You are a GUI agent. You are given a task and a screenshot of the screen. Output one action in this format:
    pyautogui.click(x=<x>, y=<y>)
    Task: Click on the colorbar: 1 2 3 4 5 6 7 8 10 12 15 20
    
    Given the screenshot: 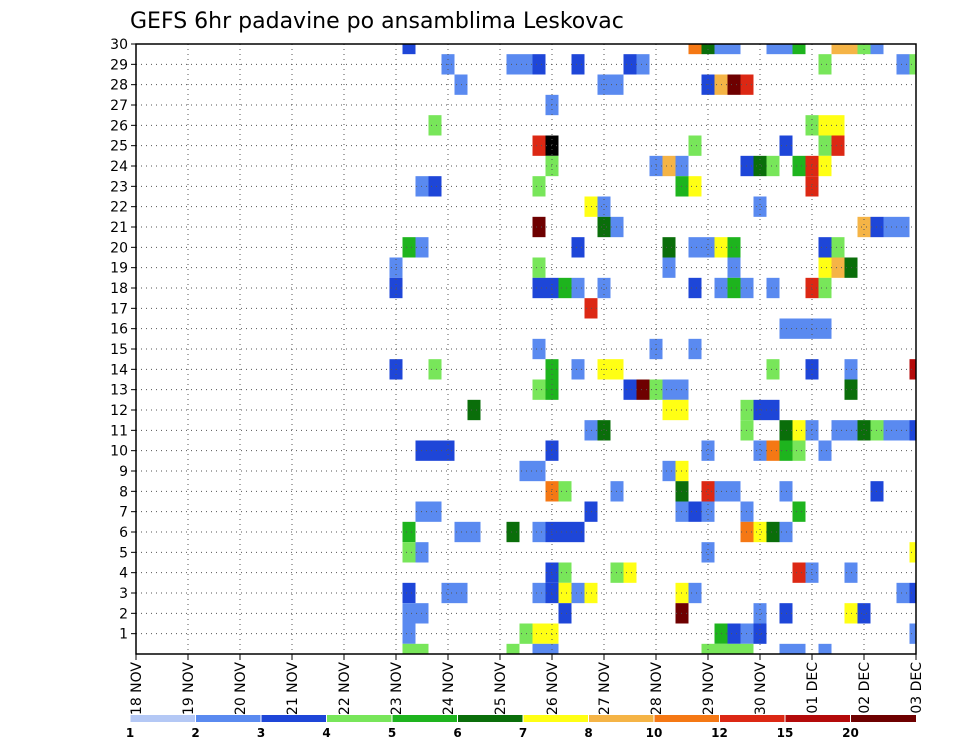 What is the action you would take?
    pyautogui.click(x=521, y=727)
    